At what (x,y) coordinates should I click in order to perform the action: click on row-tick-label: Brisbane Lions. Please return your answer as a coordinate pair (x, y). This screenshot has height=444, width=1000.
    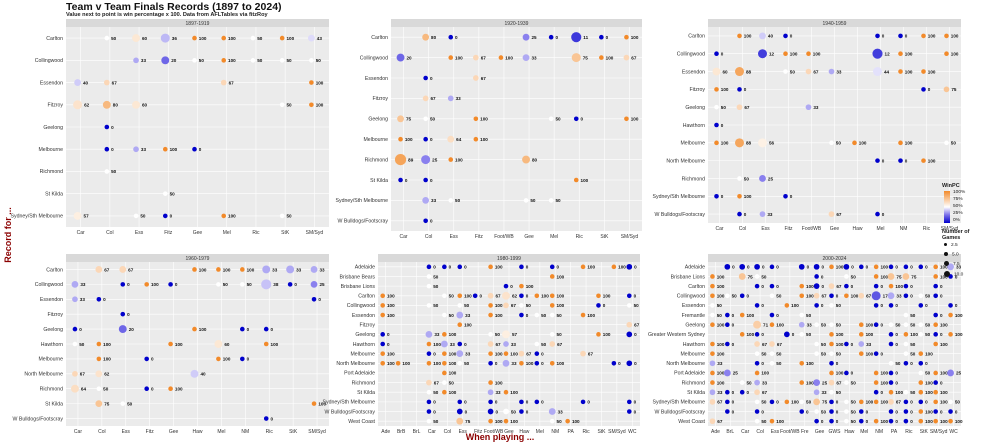
    Looking at the image, I should click on (358, 287).